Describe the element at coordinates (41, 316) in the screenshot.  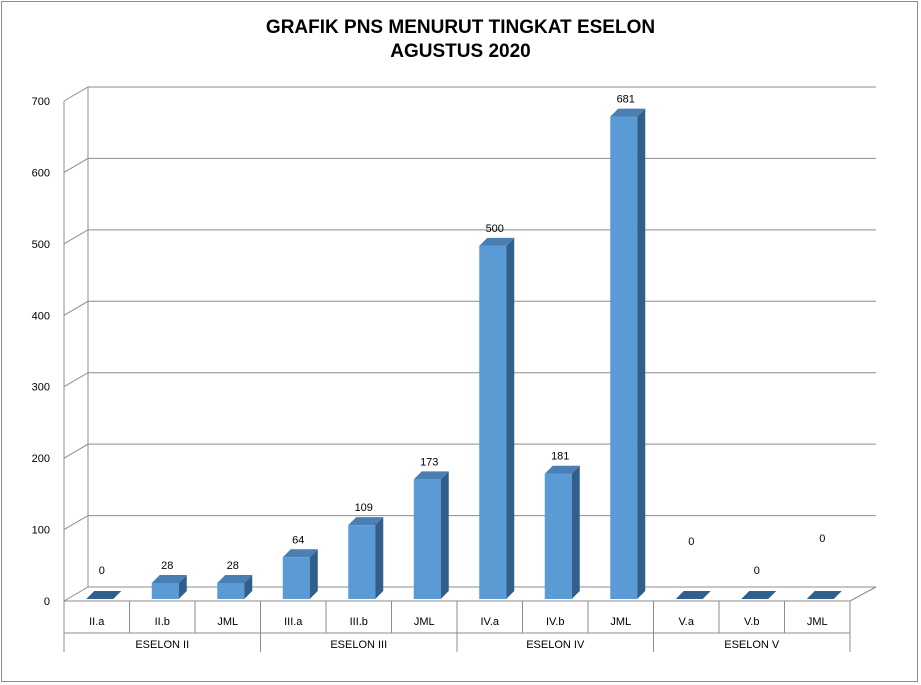
I see `y-tick-label: 400` at that location.